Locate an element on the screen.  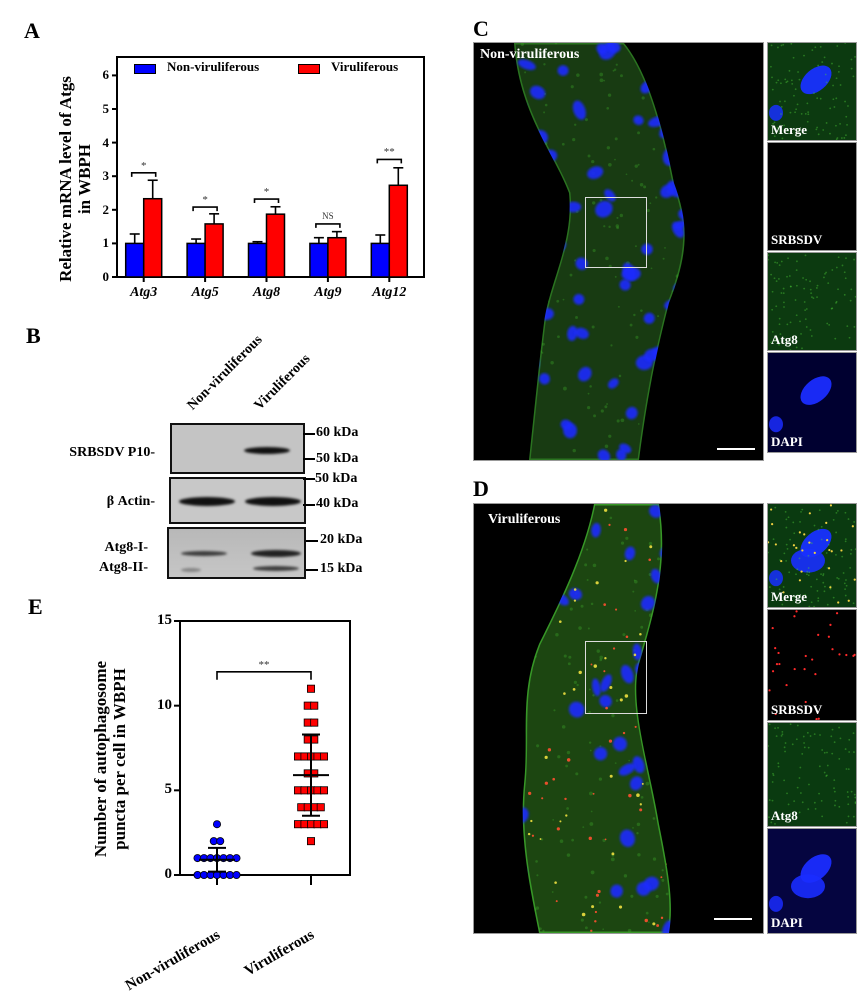
y-tick-label: 6 is located at coordinates (106, 75).